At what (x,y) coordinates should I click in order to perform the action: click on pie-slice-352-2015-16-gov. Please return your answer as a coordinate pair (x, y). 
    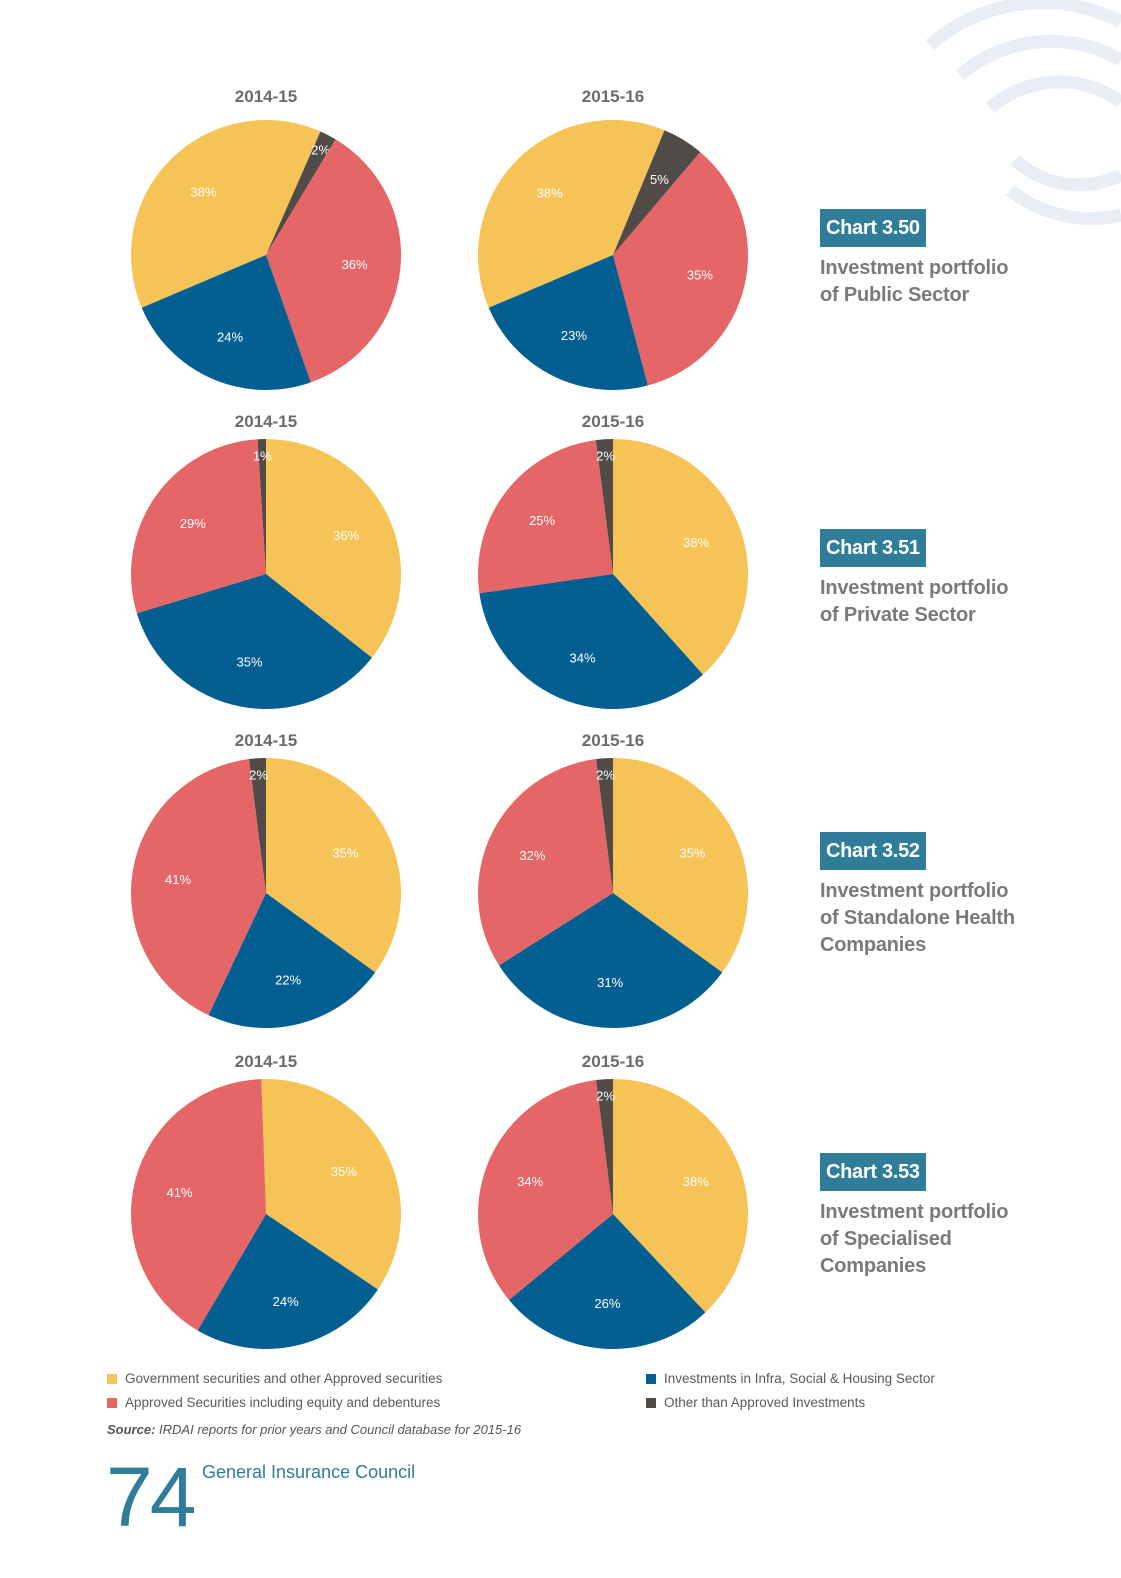
    Looking at the image, I should click on (681, 865).